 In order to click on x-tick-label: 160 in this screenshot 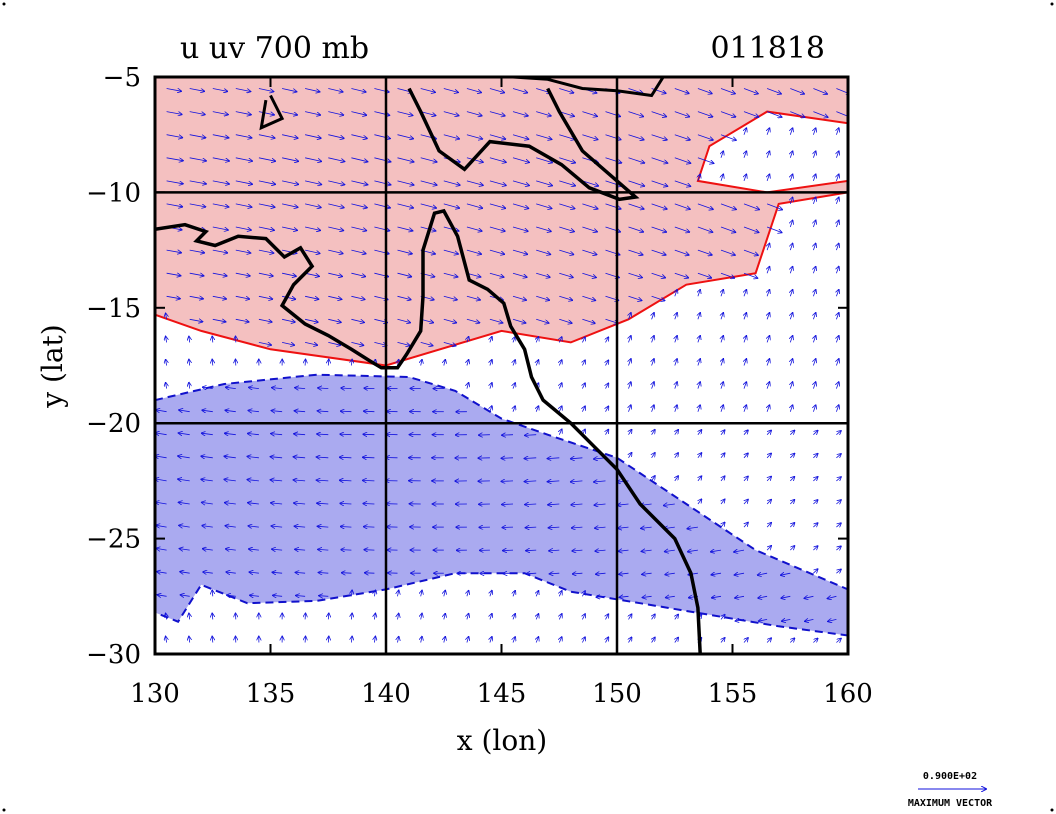, I will do `click(848, 694)`.